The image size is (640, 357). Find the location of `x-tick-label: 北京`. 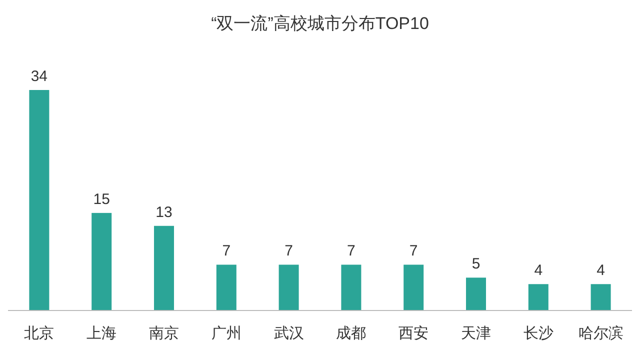

x-tick-label: 北京 is located at coordinates (39, 333).